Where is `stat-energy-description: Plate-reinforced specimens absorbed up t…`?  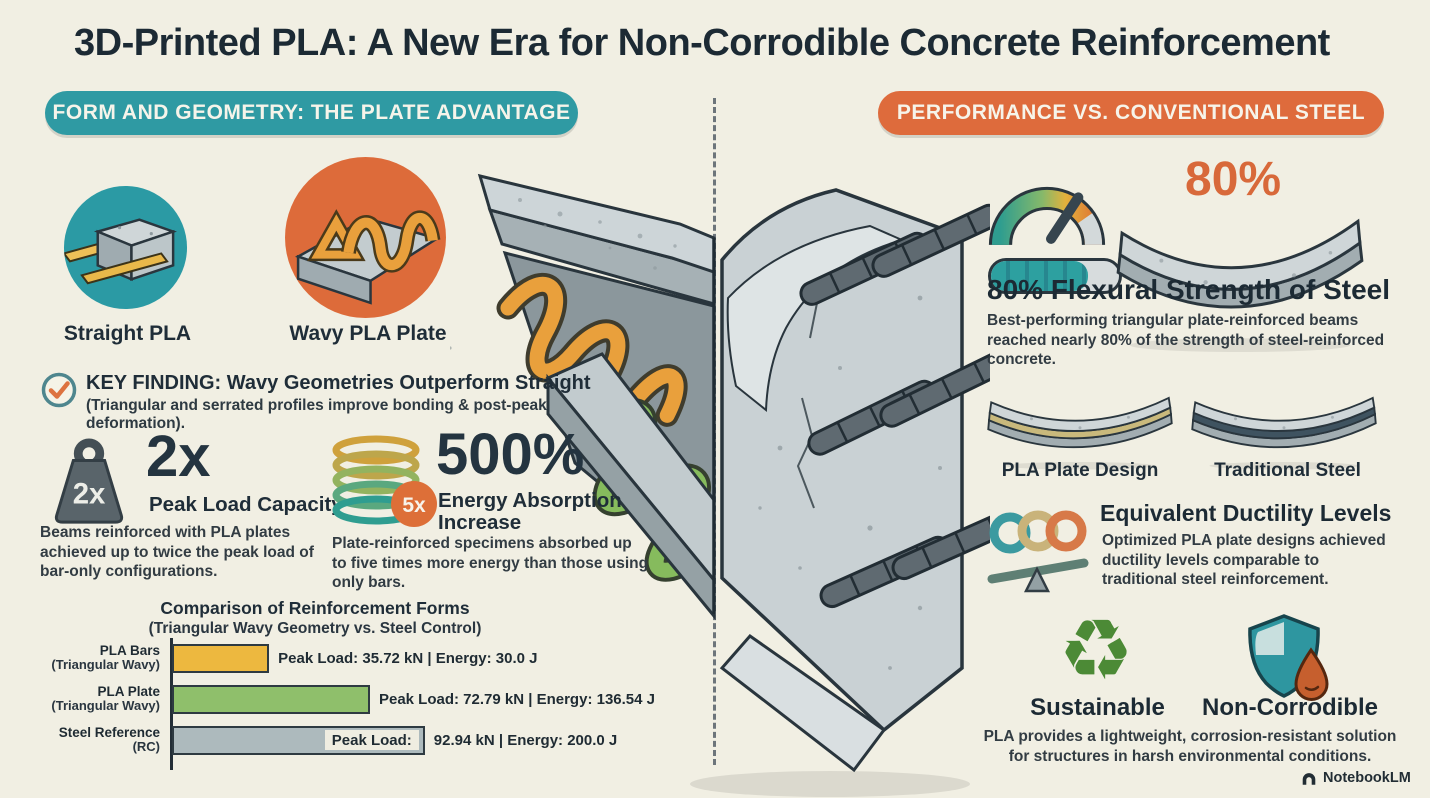
stat-energy-description: Plate-reinforced specimens absorbed up t… is located at coordinates (490, 563).